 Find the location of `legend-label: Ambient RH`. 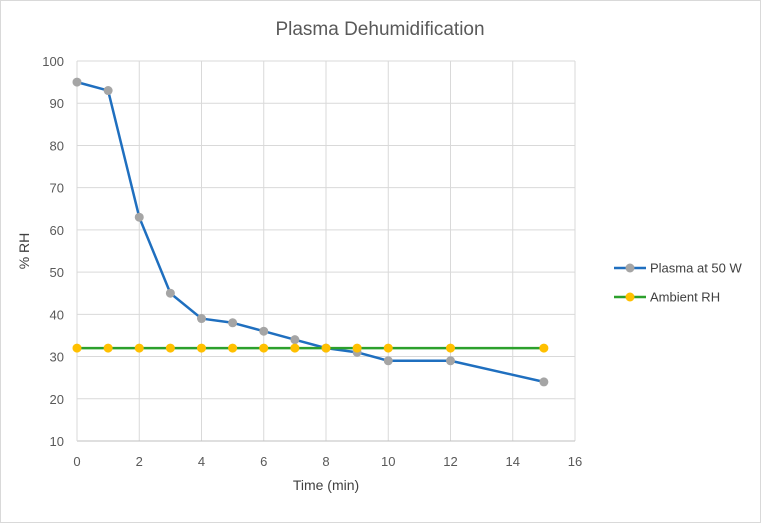

legend-label: Ambient RH is located at coordinates (685, 297).